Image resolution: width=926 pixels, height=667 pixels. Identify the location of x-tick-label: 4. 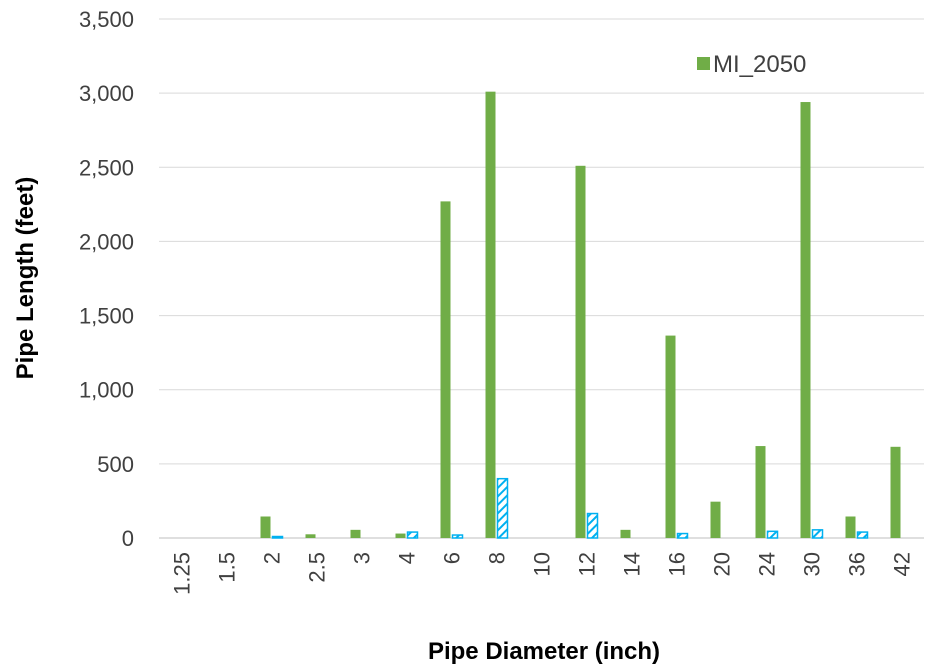
(407, 558).